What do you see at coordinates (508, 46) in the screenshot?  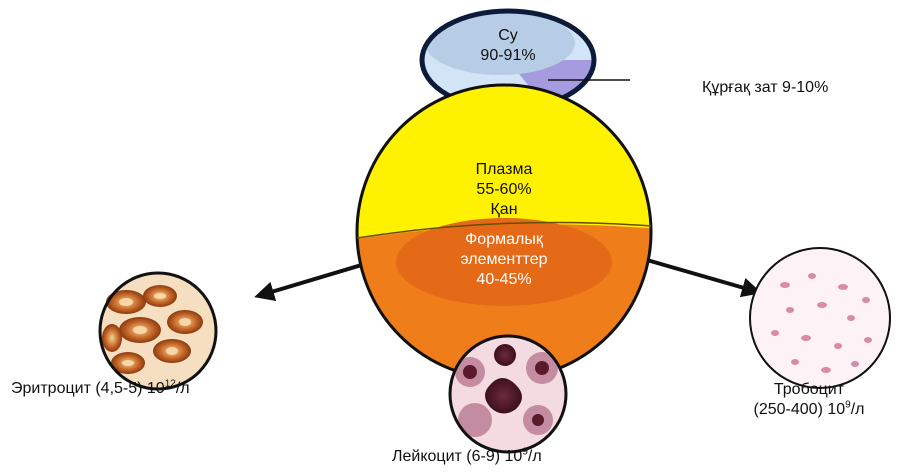 I see `water-label: Су 90-91%` at bounding box center [508, 46].